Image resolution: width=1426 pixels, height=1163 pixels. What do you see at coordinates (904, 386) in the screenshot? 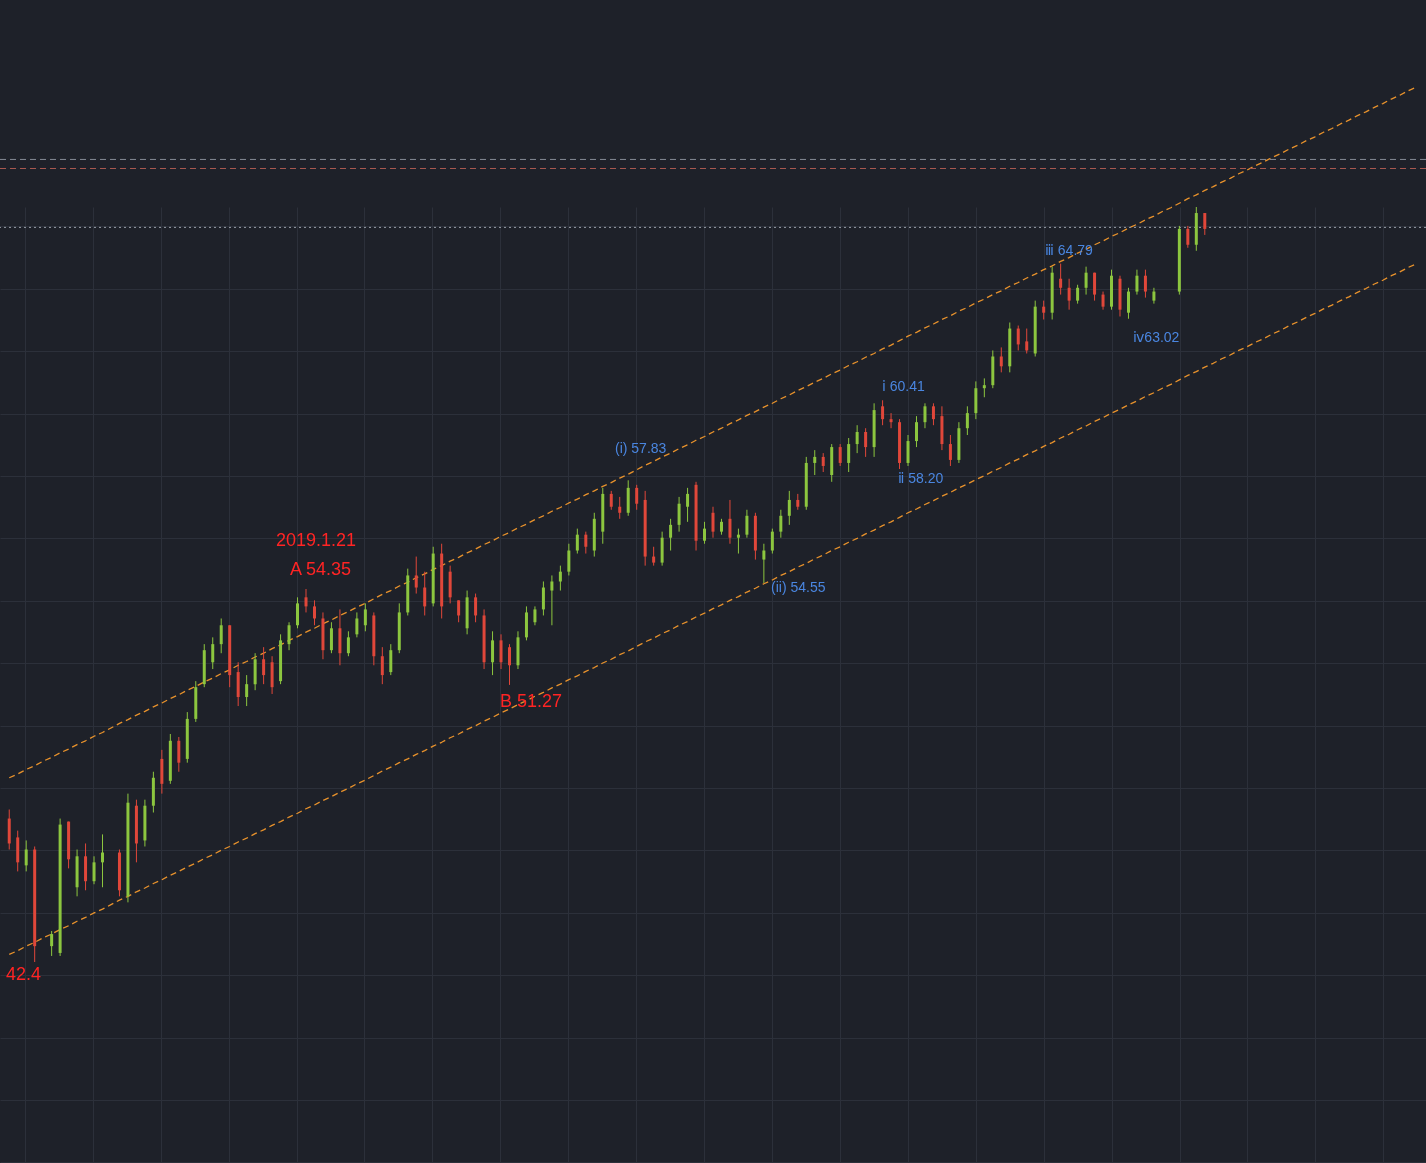
I see `annotation: ⅰ 60.41` at bounding box center [904, 386].